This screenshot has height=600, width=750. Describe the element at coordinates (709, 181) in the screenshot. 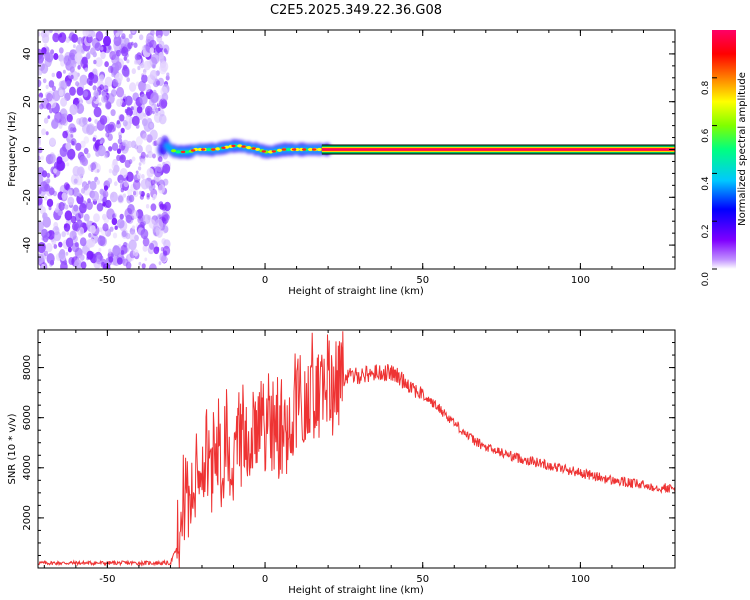

I see `colorbar-ticks: 0.0 0.2 0.4 0.6 0.8` at that location.